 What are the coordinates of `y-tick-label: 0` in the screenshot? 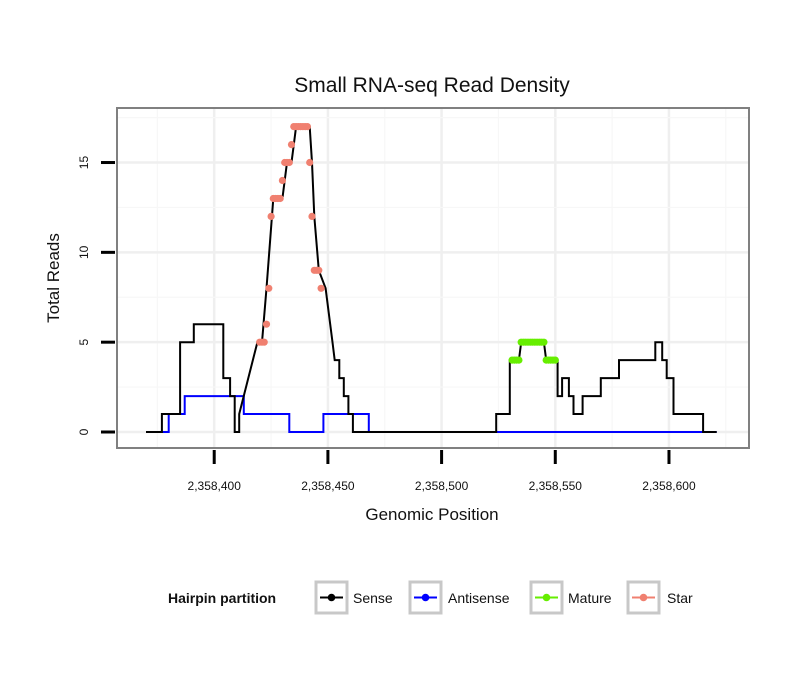 It's located at (84, 431).